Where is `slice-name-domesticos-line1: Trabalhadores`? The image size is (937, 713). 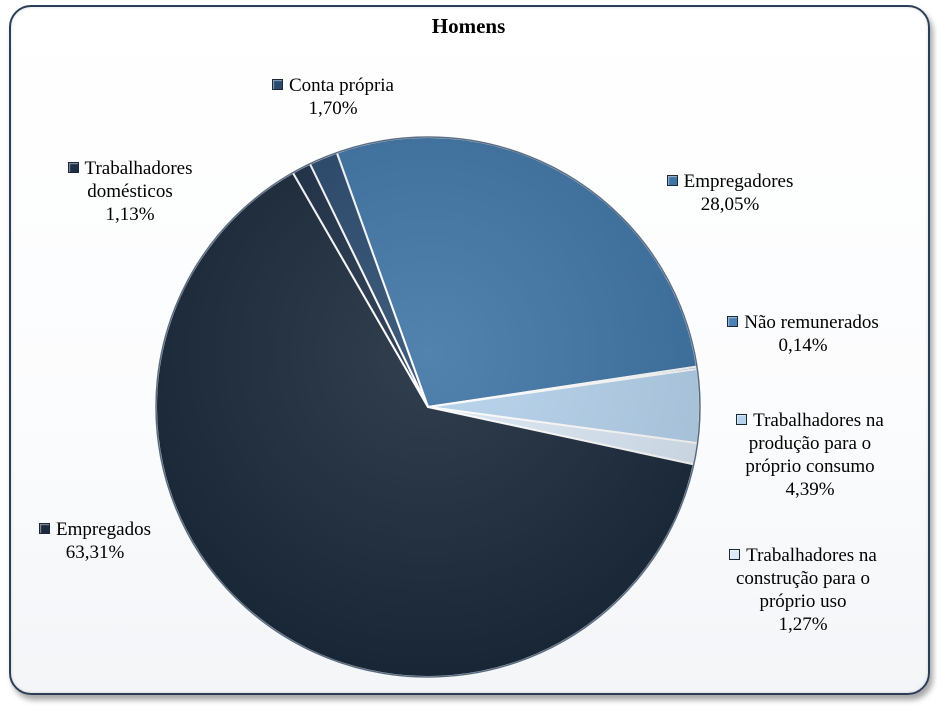
slice-name-domesticos-line1: Trabalhadores is located at coordinates (138, 168).